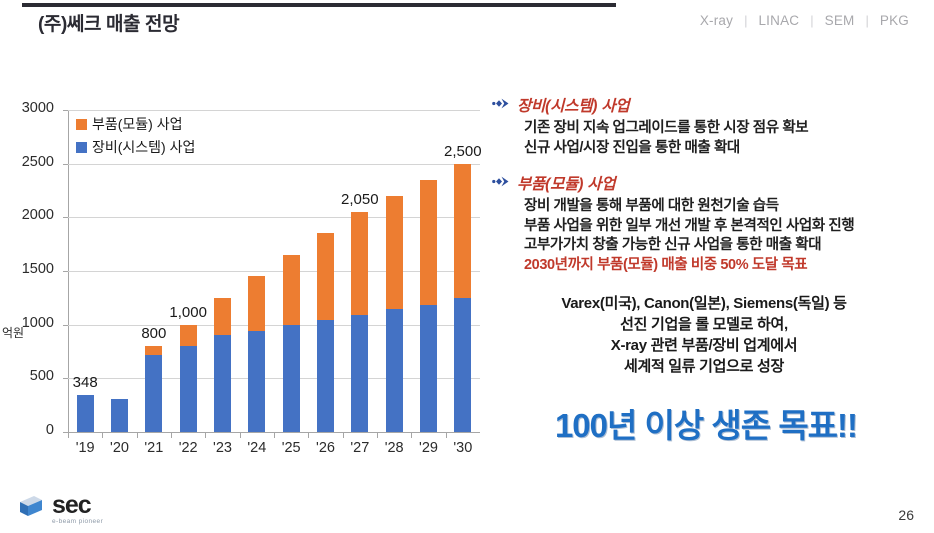 This screenshot has width=934, height=533. What do you see at coordinates (779, 20) in the screenshot?
I see `nav-item-linac: LINAC` at bounding box center [779, 20].